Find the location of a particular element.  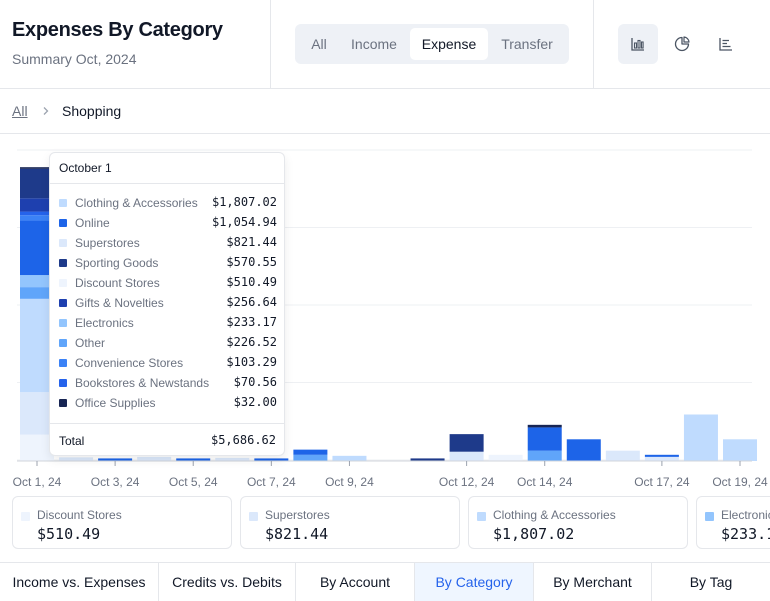

list-chart-view-button is located at coordinates (726, 44).